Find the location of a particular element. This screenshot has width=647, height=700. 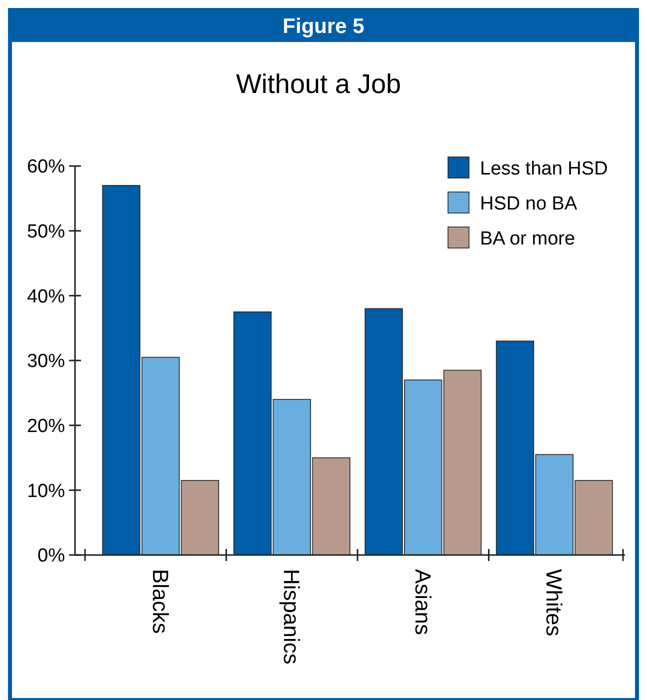

y-tick-label: 10% is located at coordinates (46, 491).